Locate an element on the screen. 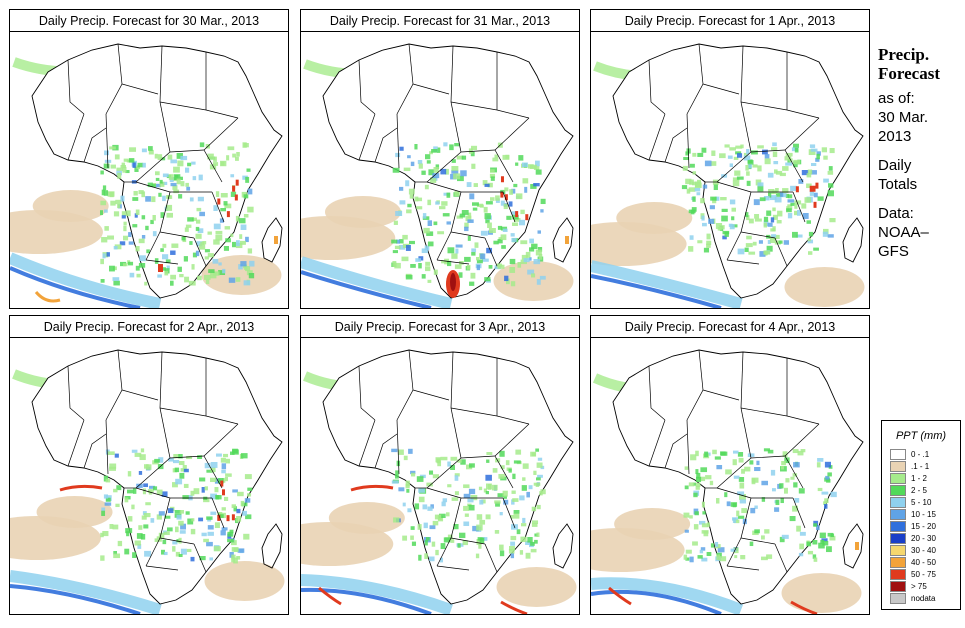 The image size is (965, 628). legend-row: 15 - 20 is located at coordinates (925, 527).